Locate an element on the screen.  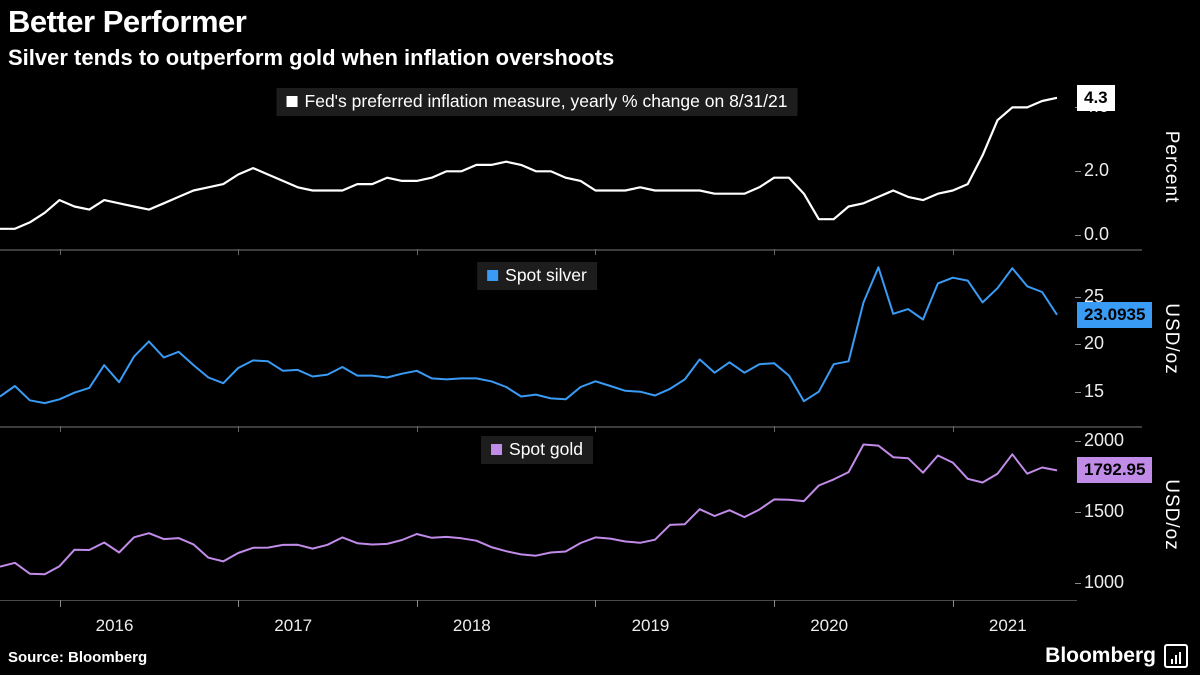
x-tick-label: 2017 is located at coordinates (293, 625).